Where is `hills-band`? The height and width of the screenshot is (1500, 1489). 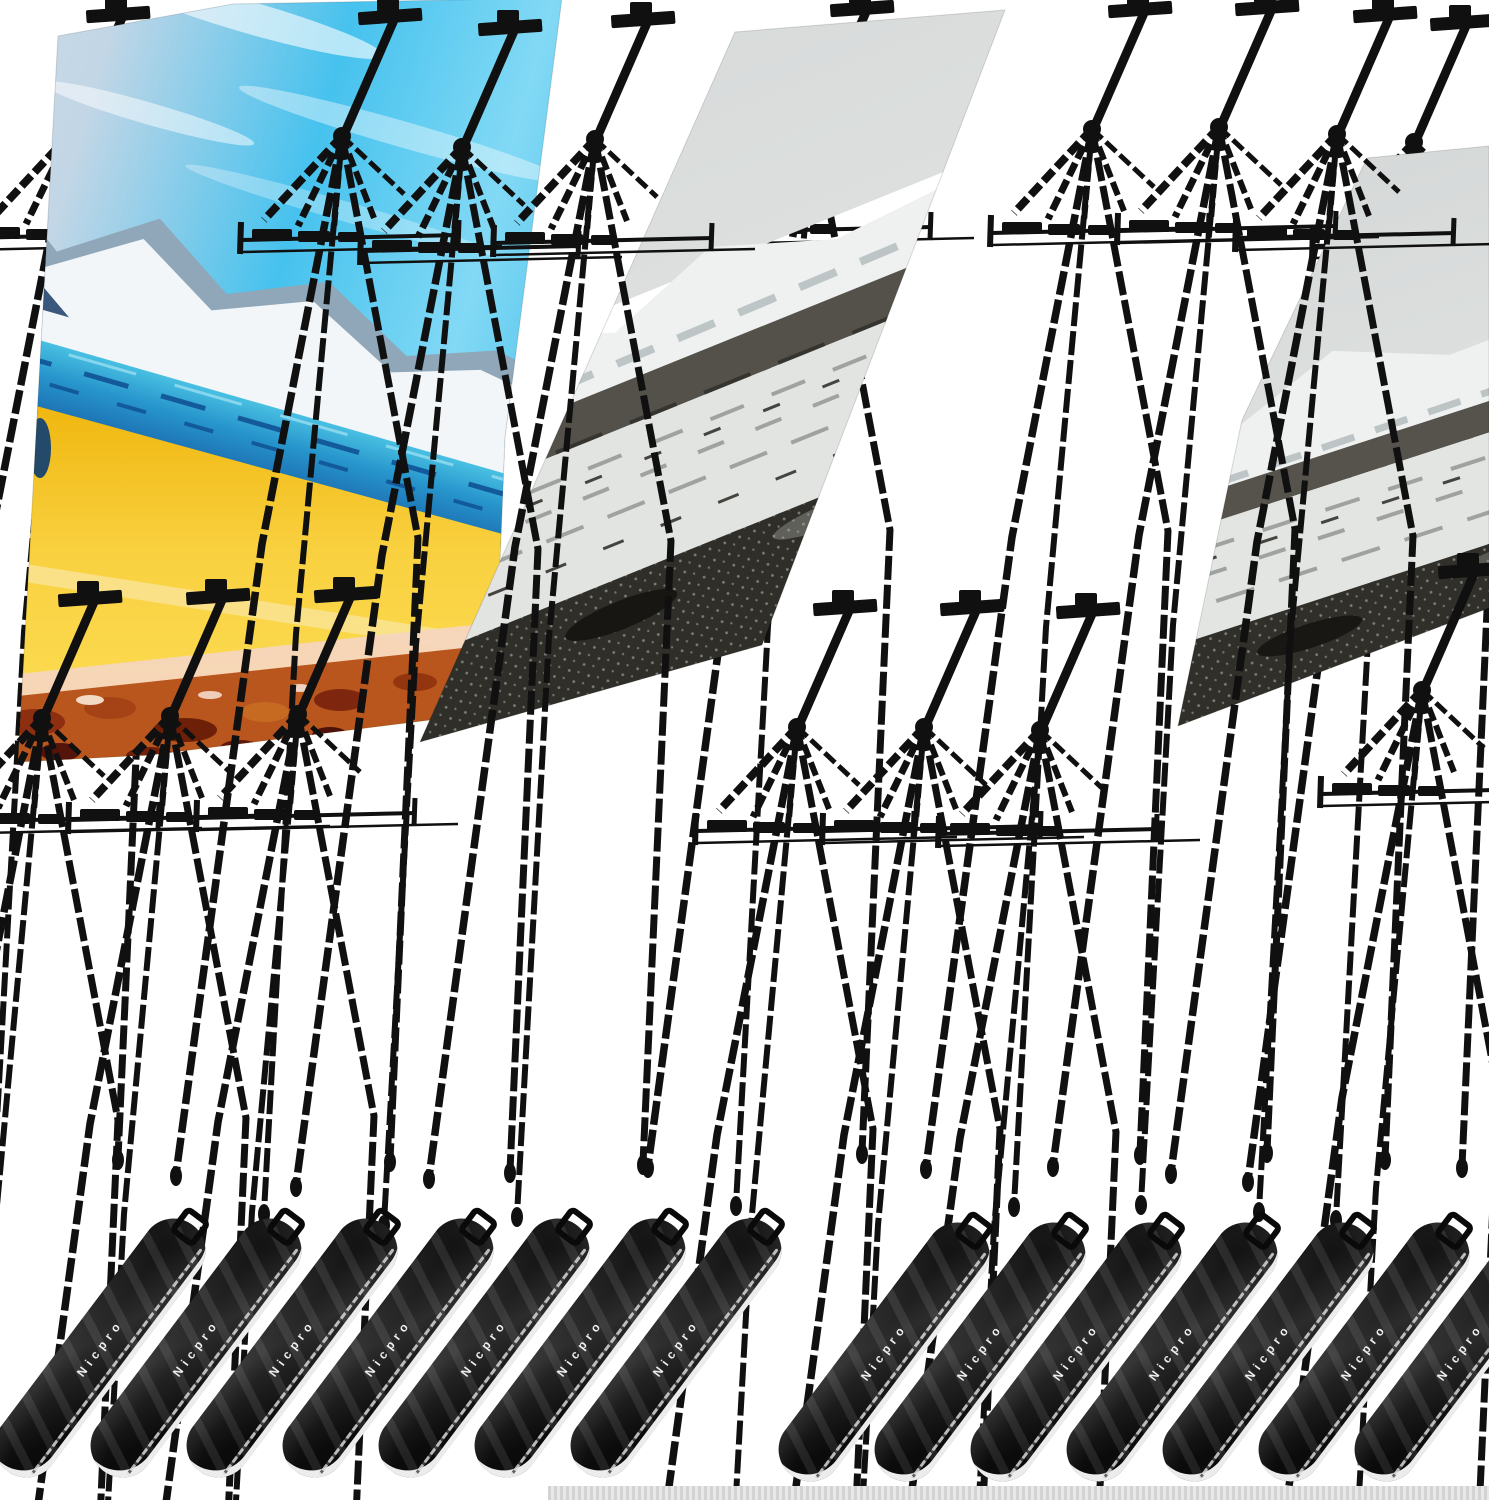
hills-band is located at coordinates (1333, 438).